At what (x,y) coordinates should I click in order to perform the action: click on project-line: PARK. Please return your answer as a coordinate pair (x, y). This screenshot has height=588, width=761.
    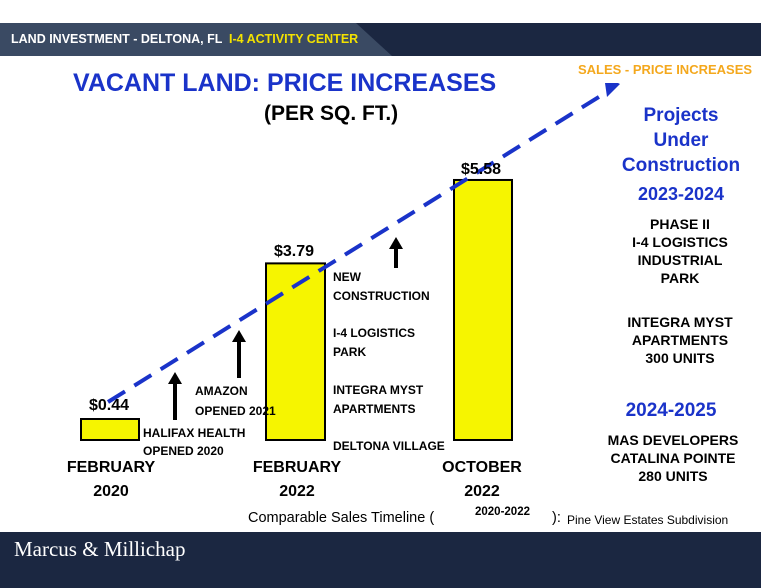
    Looking at the image, I should click on (680, 278).